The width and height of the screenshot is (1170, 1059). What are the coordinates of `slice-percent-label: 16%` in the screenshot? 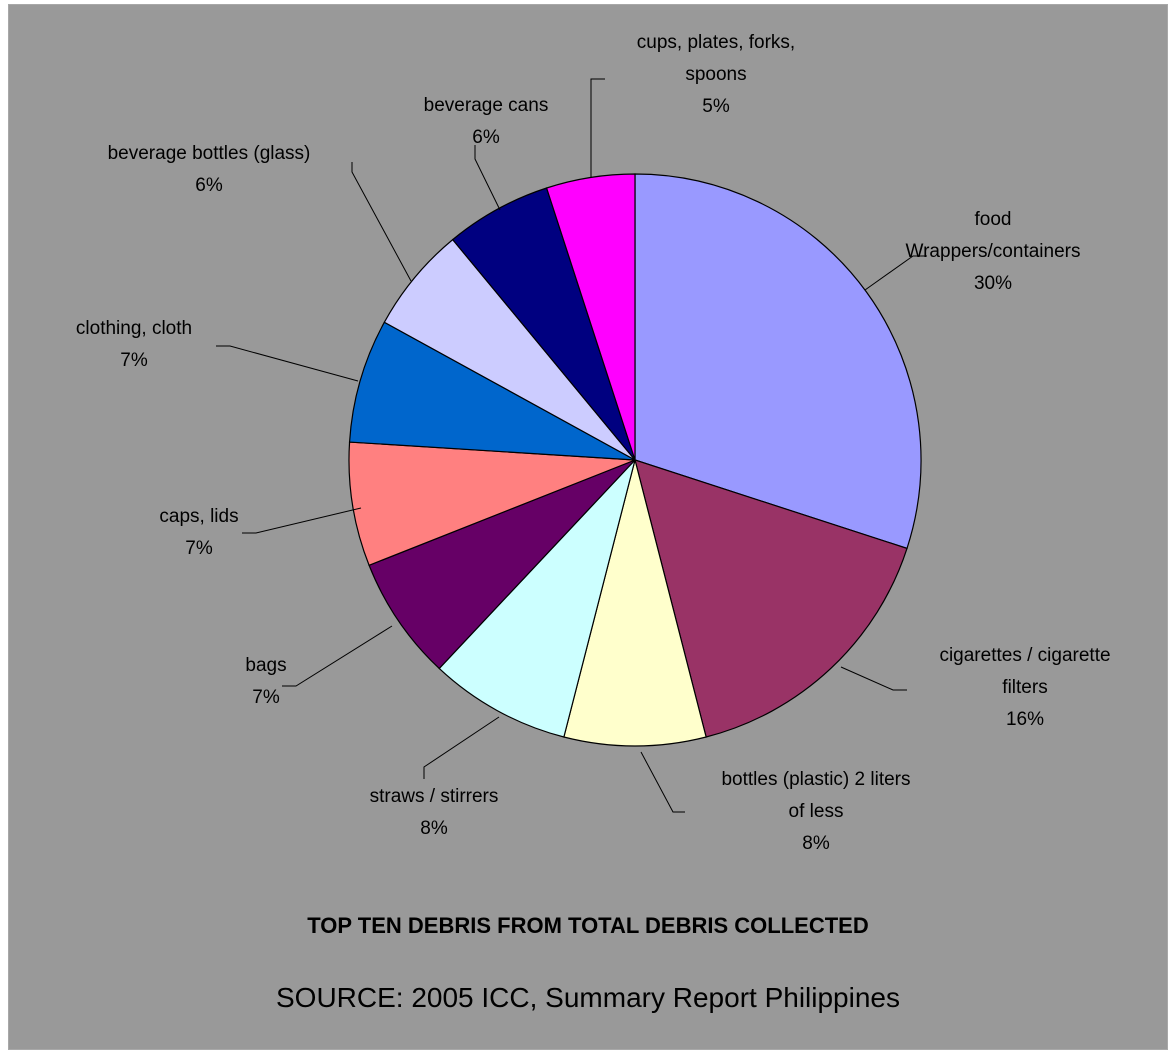 It's located at (1025, 719).